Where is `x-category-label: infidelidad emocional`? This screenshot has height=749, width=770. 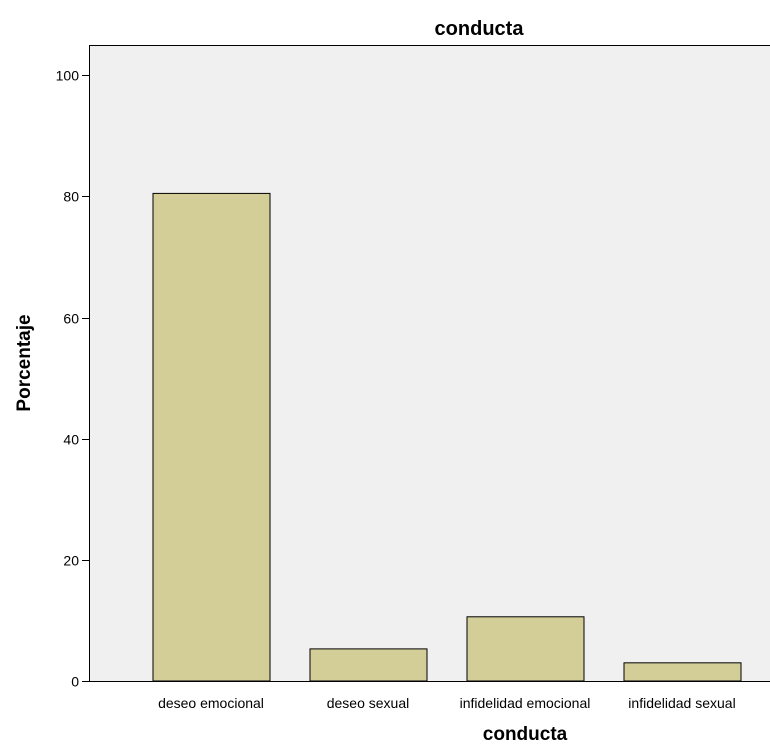 x-category-label: infidelidad emocional is located at coordinates (525, 703).